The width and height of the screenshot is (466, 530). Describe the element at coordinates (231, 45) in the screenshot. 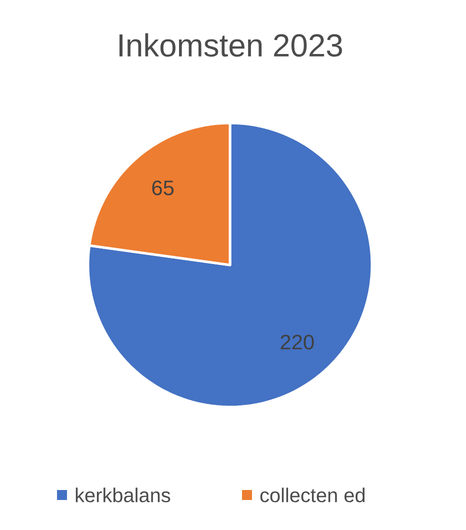

I see `chart-title: Inkomsten 2023` at that location.